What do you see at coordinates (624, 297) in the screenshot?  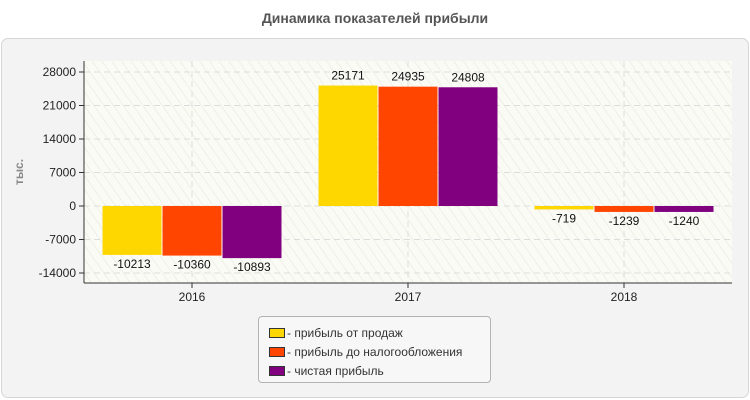 I see `x-tick-label: 2018` at bounding box center [624, 297].